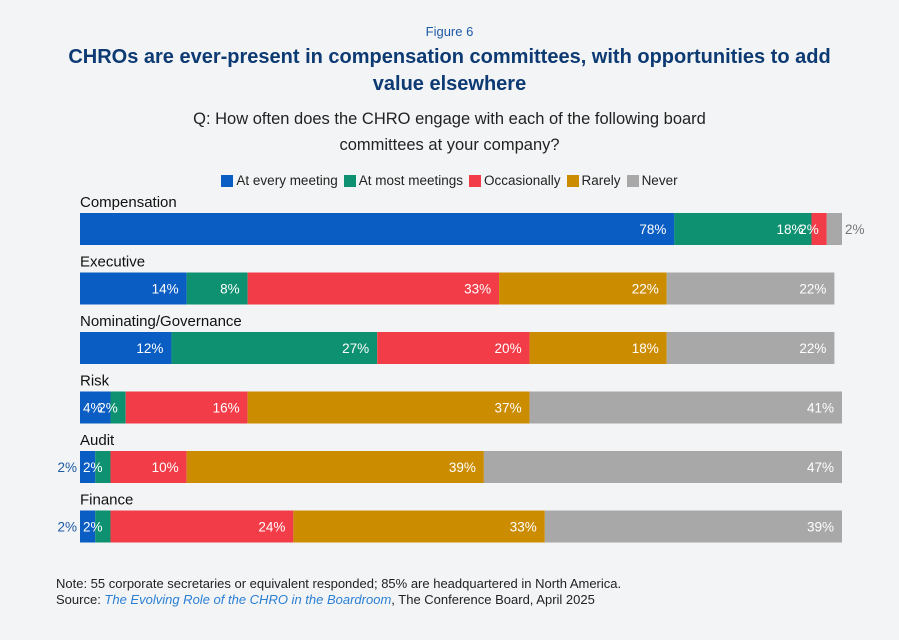 This screenshot has height=640, width=899. What do you see at coordinates (161, 321) in the screenshot?
I see `category-label: Nominating/Governance` at bounding box center [161, 321].